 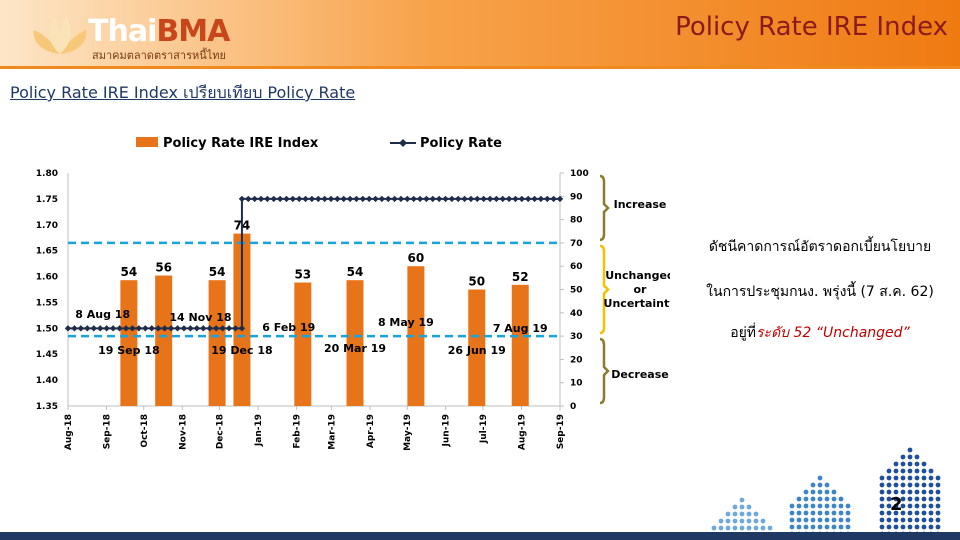 What do you see at coordinates (576, 360) in the screenshot?
I see `right-axis-tick-label: 20` at bounding box center [576, 360].